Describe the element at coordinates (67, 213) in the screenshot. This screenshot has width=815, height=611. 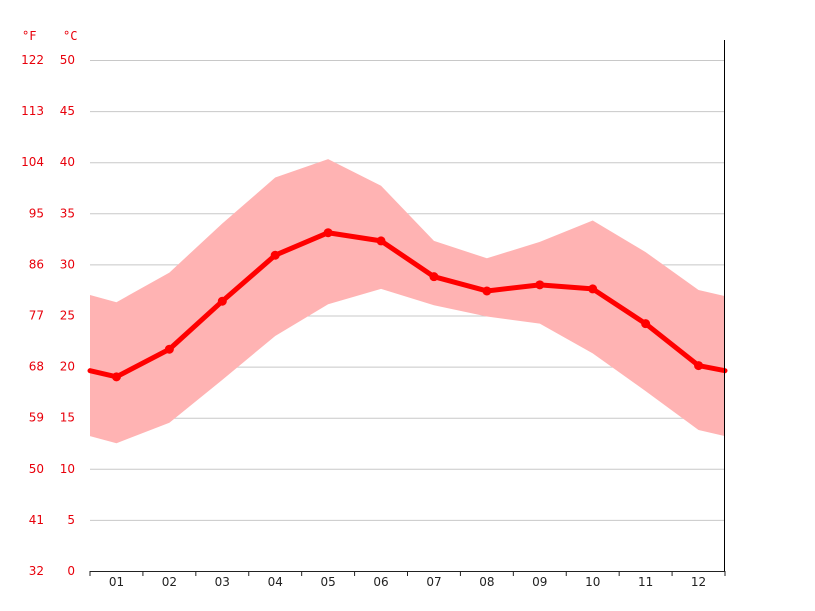
I see `celsius-tick-label: 35` at that location.